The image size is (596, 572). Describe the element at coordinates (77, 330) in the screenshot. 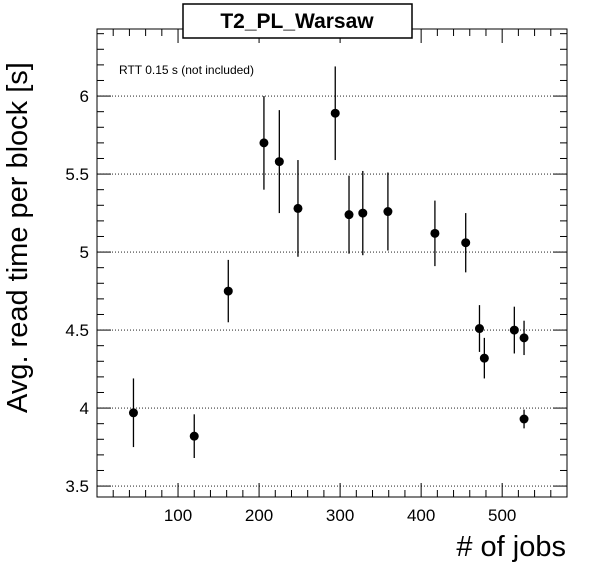

I see `y-tick-label: 4.5` at that location.